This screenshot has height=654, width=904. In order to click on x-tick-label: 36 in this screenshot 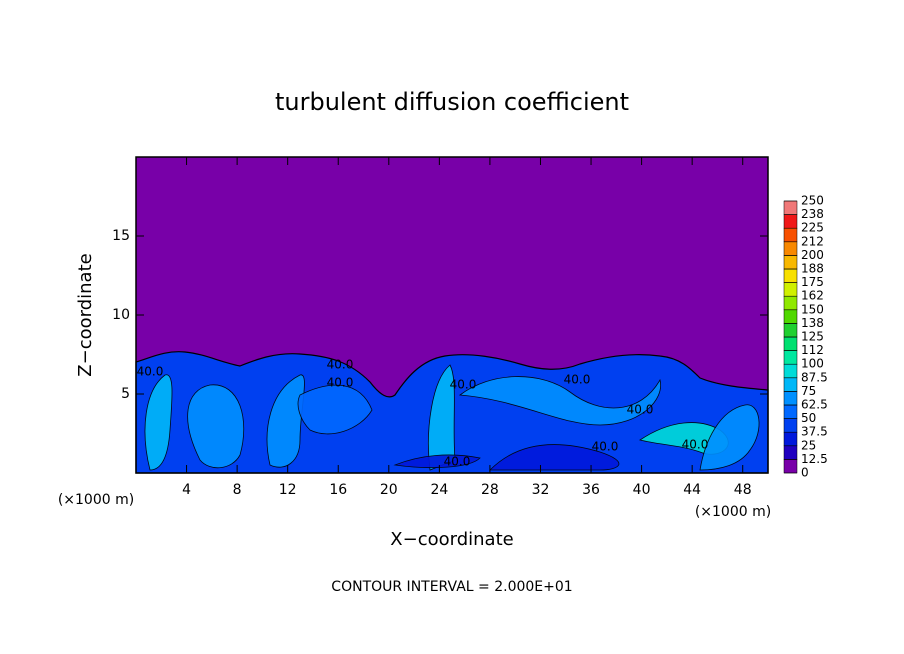, I will do `click(591, 490)`.